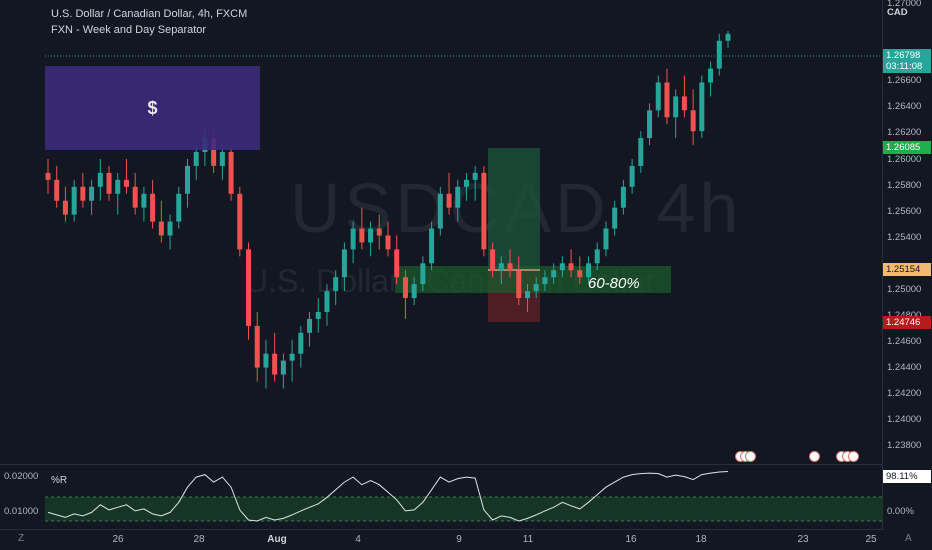 The width and height of the screenshot is (932, 550). Describe the element at coordinates (904, 132) in the screenshot. I see `price-label: 1.26200` at that location.